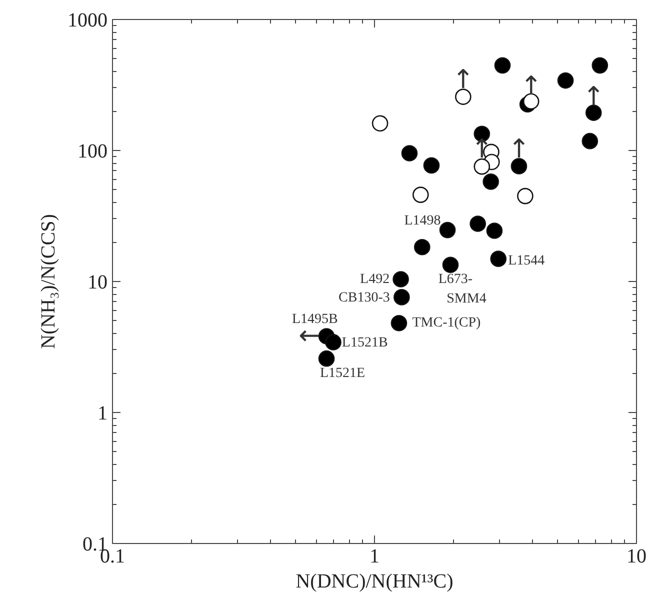 Image resolution: width=651 pixels, height=607 pixels. Describe the element at coordinates (422, 221) in the screenshot. I see `annotation: L1498` at that location.